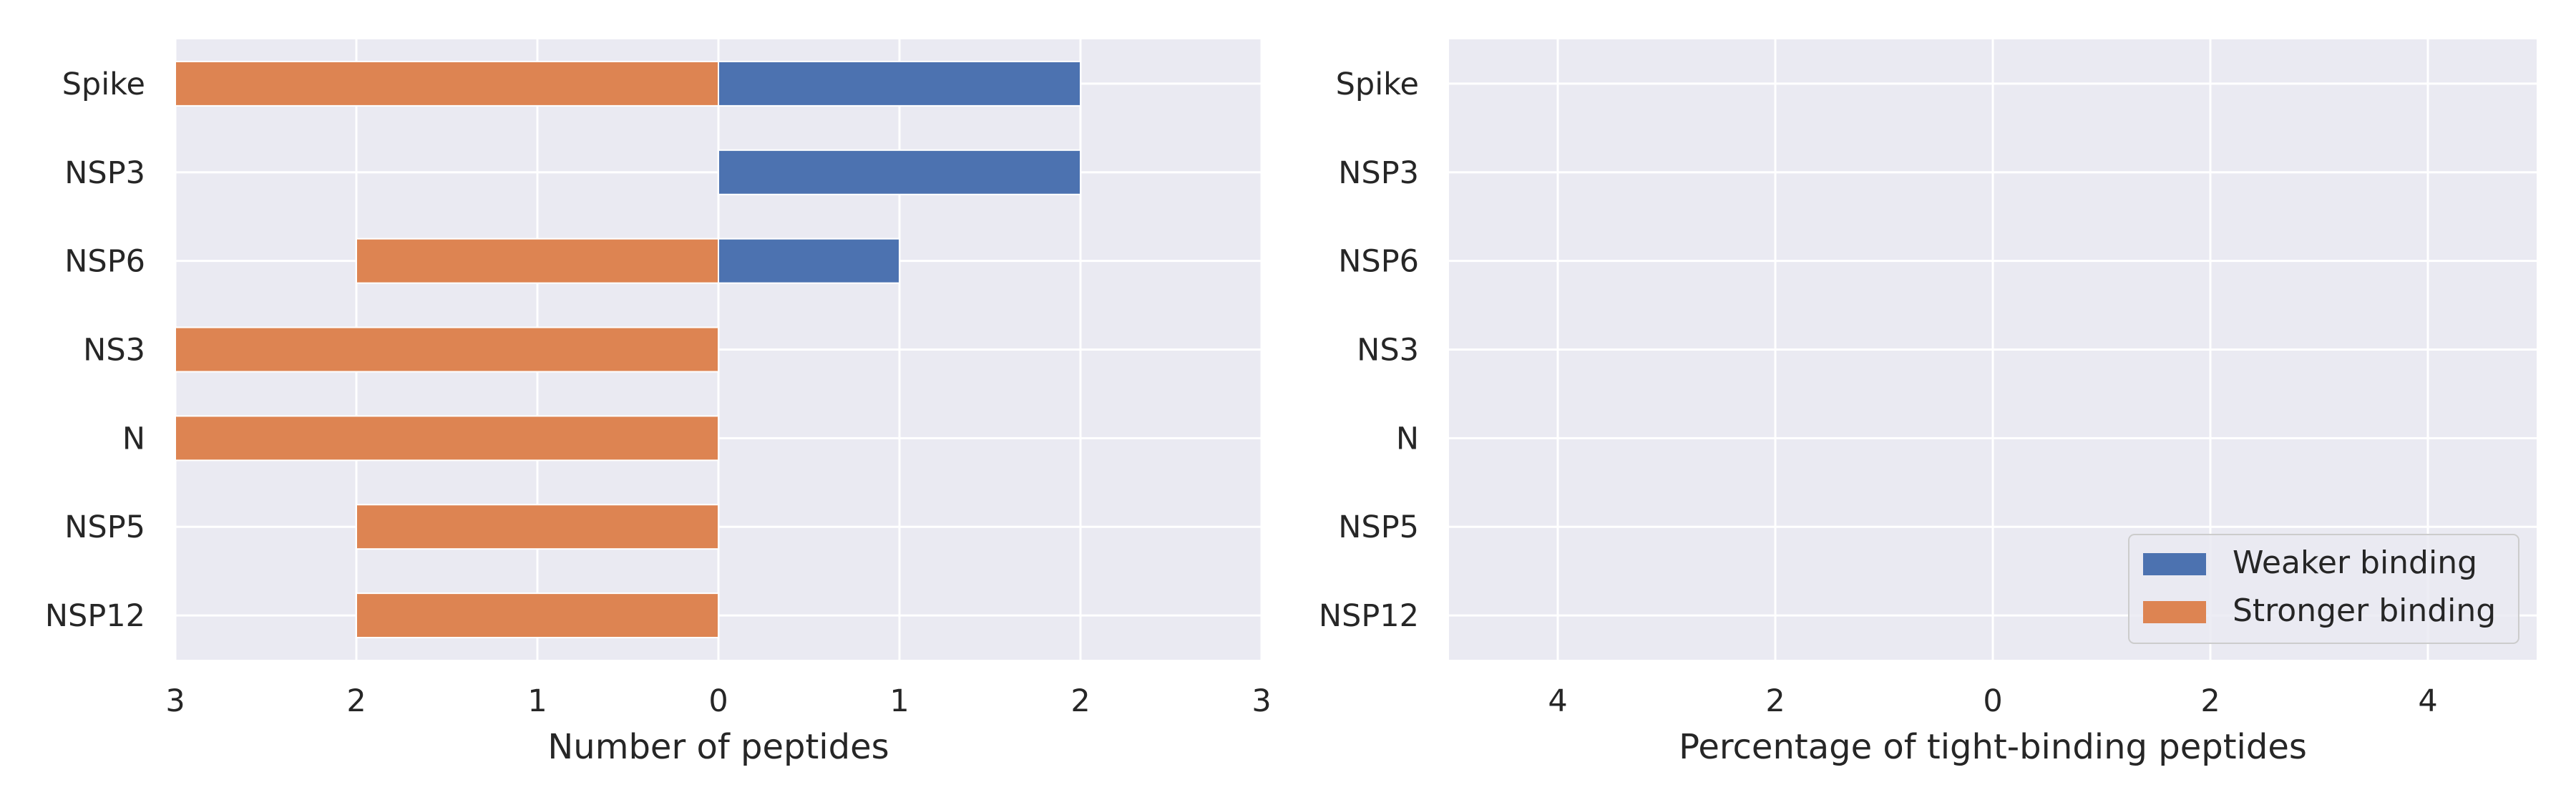 The image size is (2576, 805). I want to click on y-tick-label-1-1: NSP3, so click(104, 173).